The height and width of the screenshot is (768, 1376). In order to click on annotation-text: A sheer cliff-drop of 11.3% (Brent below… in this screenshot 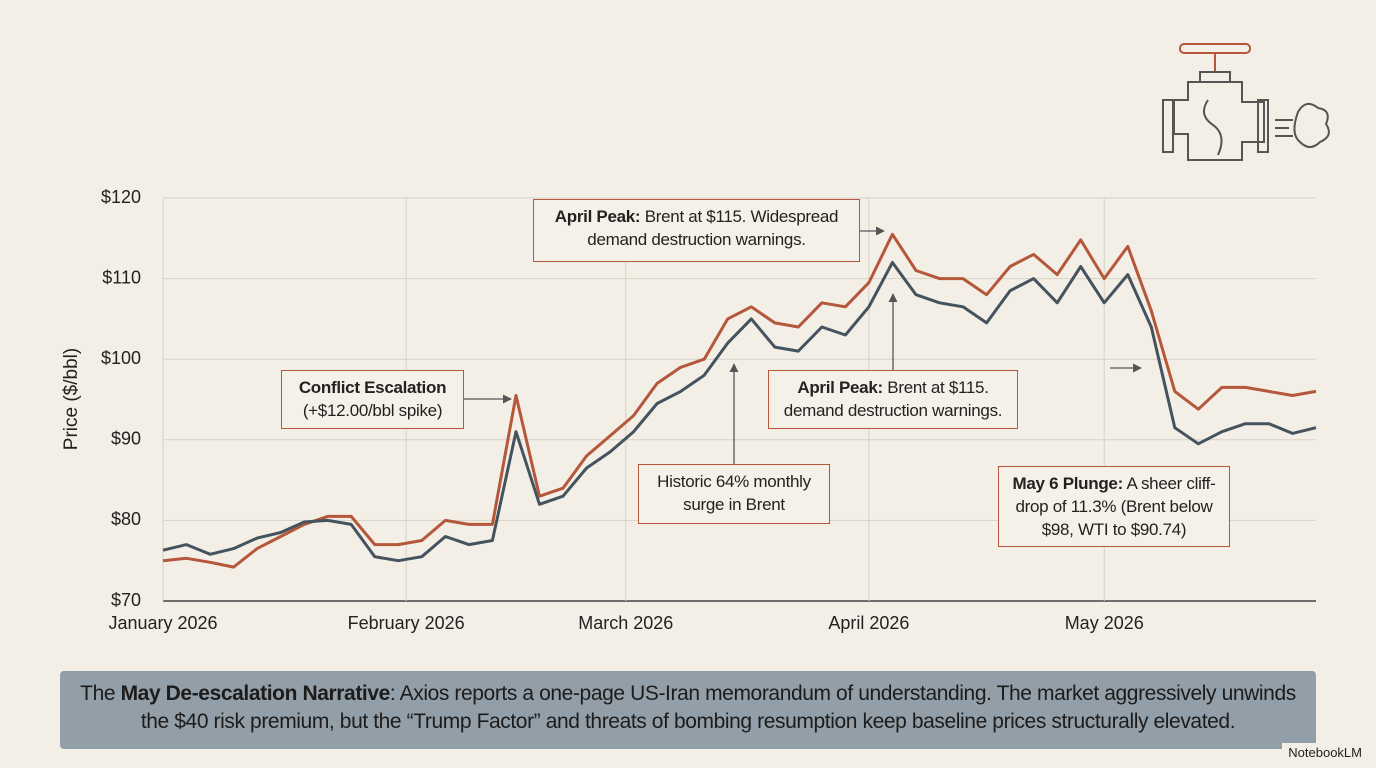, I will do `click(1115, 506)`.